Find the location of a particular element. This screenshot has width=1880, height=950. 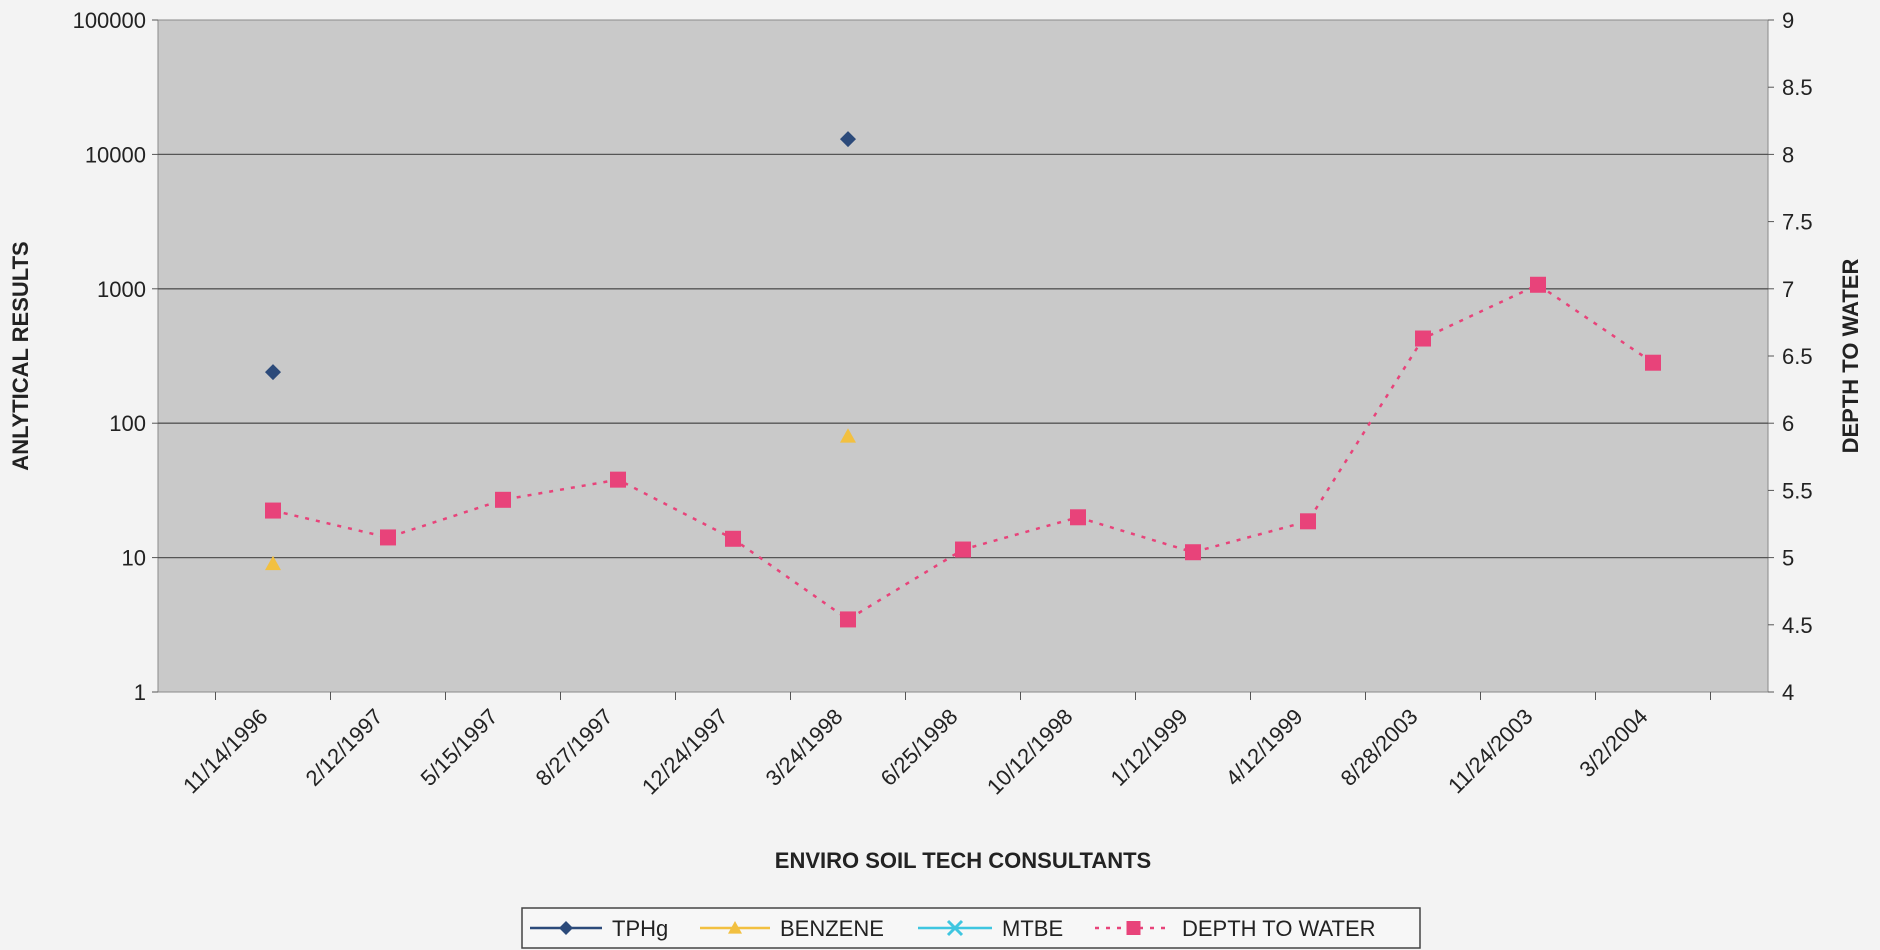

x-axis-title: ENVIRO SOIL TECH CONSULTANTS is located at coordinates (963, 860).